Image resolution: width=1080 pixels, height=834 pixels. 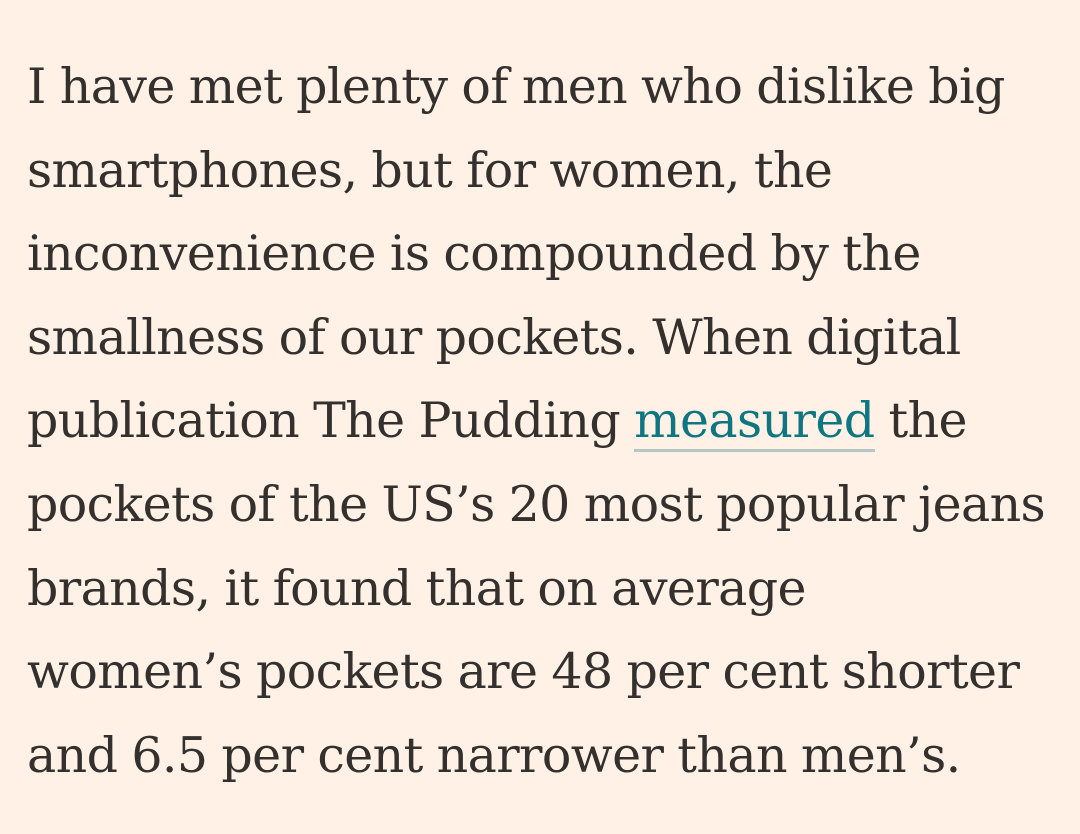 What do you see at coordinates (494, 337) in the screenshot?
I see `paragraph-line-4: smallness of our pockets. When digital` at bounding box center [494, 337].